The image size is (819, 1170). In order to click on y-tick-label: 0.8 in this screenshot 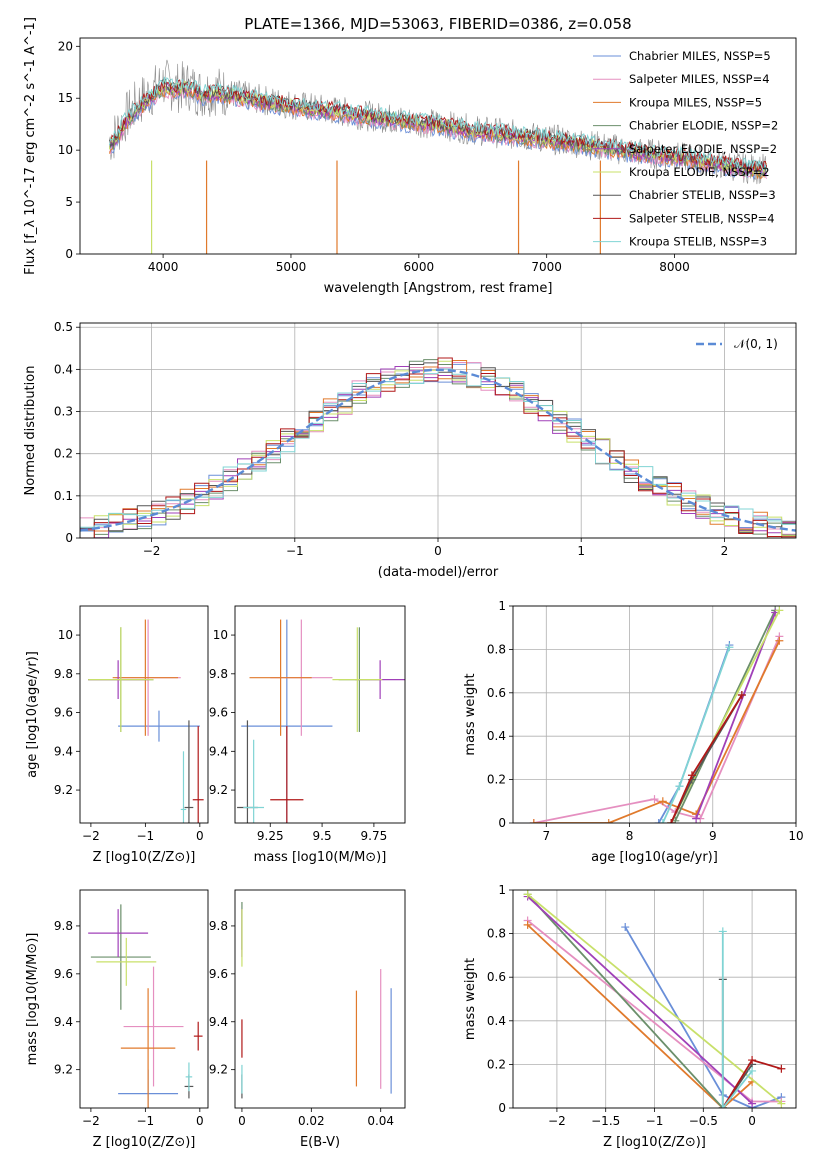, I will do `click(496, 934)`.